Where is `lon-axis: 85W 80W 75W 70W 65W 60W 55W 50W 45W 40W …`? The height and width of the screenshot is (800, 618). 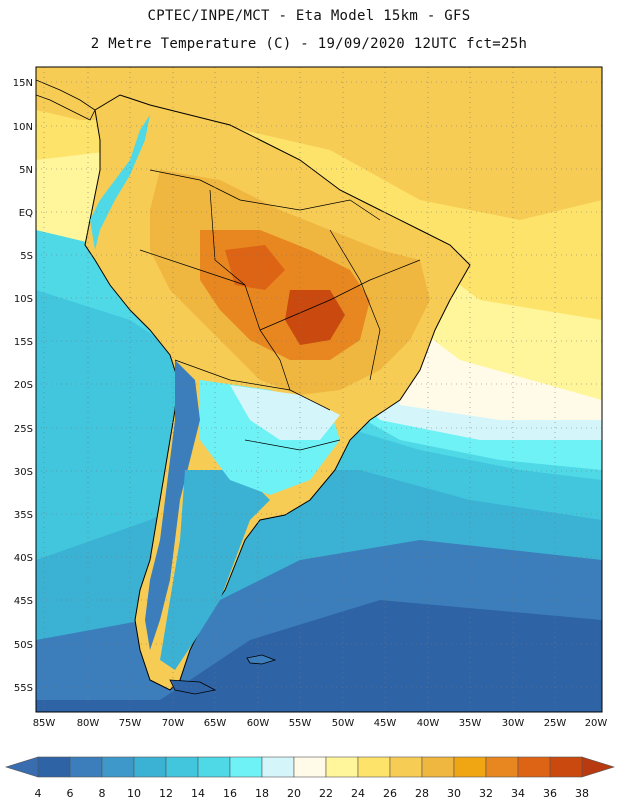
lon-axis: 85W 80W 75W 70W 65W 60W 55W 50W 45W 40W … is located at coordinates (320, 723).